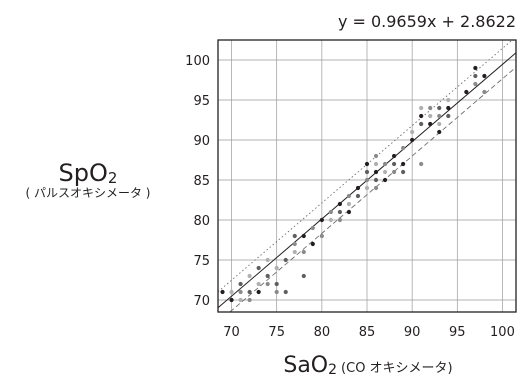  Describe the element at coordinates (332, 370) in the screenshot. I see `x-axis-label-subscript: 2` at that location.